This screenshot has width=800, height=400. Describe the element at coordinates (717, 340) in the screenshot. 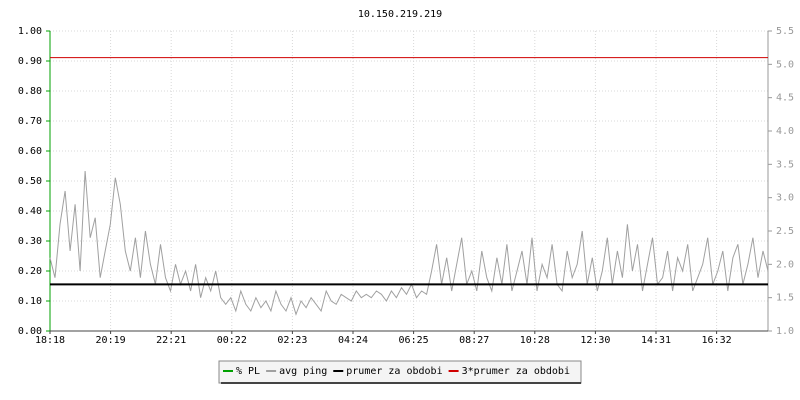

I see `x-tick-label: 16:32` at that location.